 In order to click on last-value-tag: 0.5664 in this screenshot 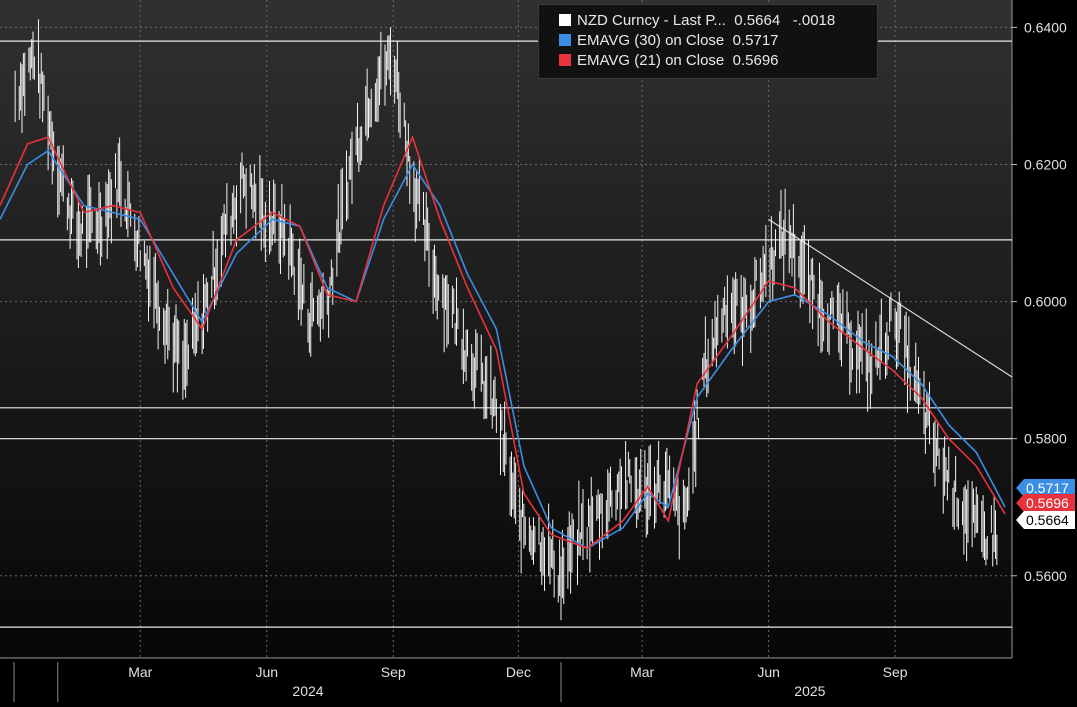, I will do `click(1045, 520)`.